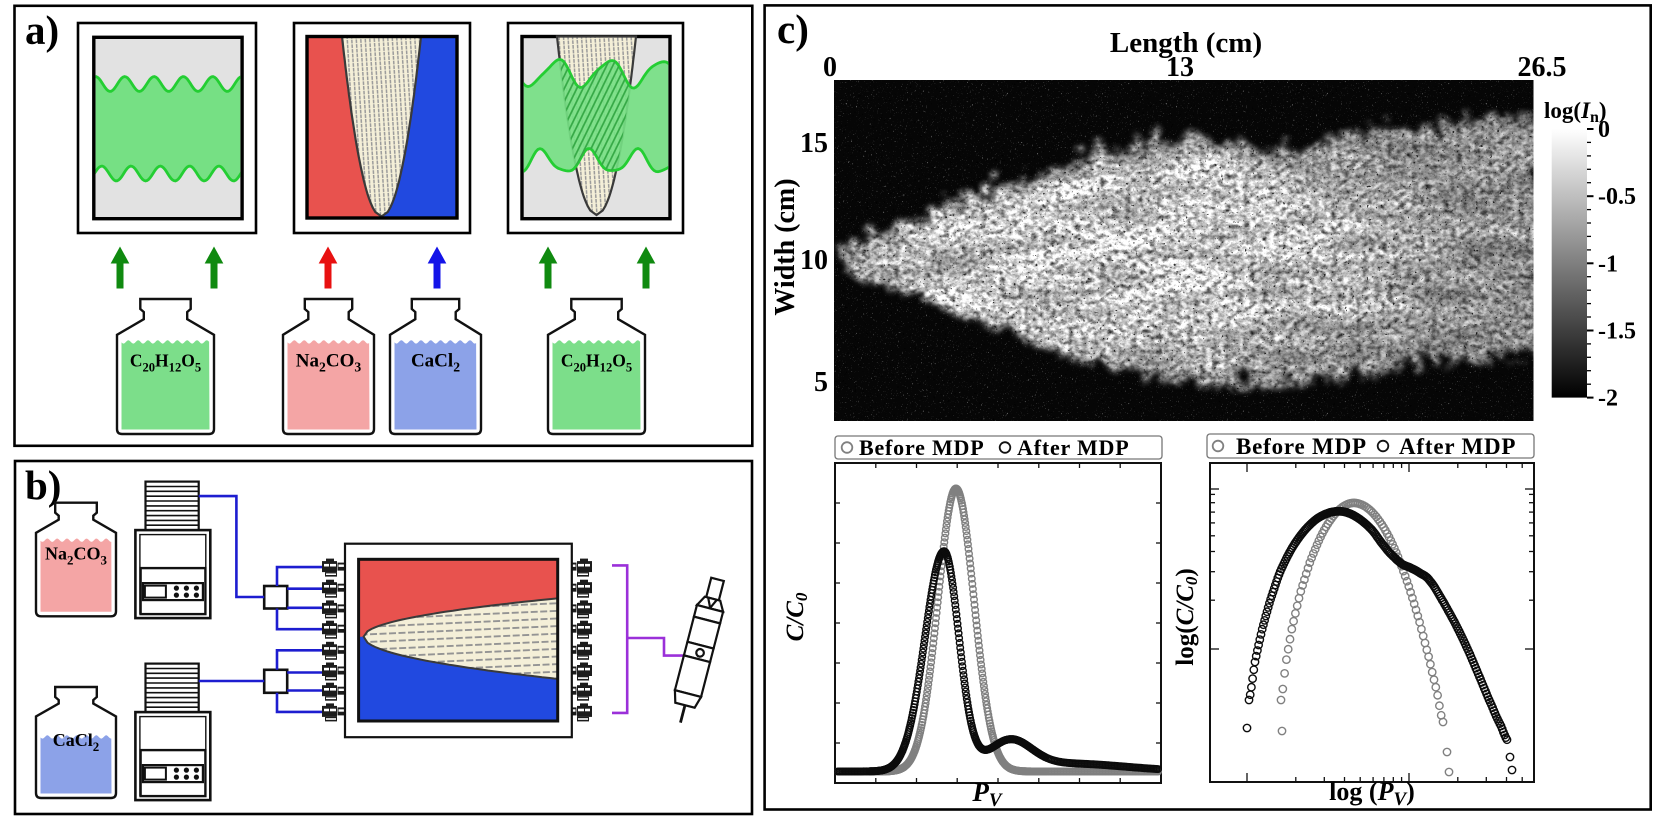  Describe the element at coordinates (793, 29) in the screenshot. I see `svg-text: c)` at that location.